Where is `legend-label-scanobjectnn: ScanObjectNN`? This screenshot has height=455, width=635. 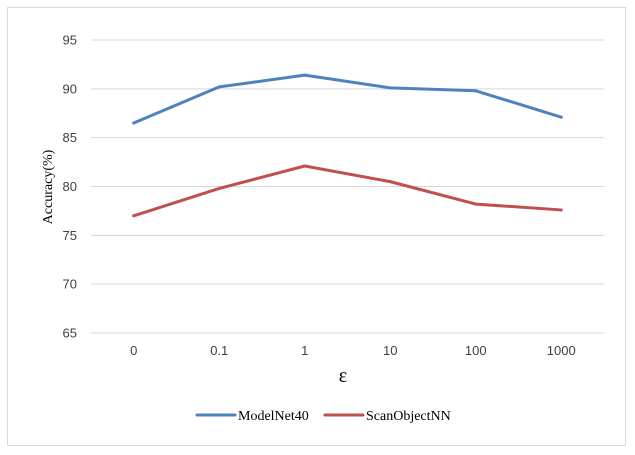
legend-label-scanobjectnn: ScanObjectNN is located at coordinates (408, 416).